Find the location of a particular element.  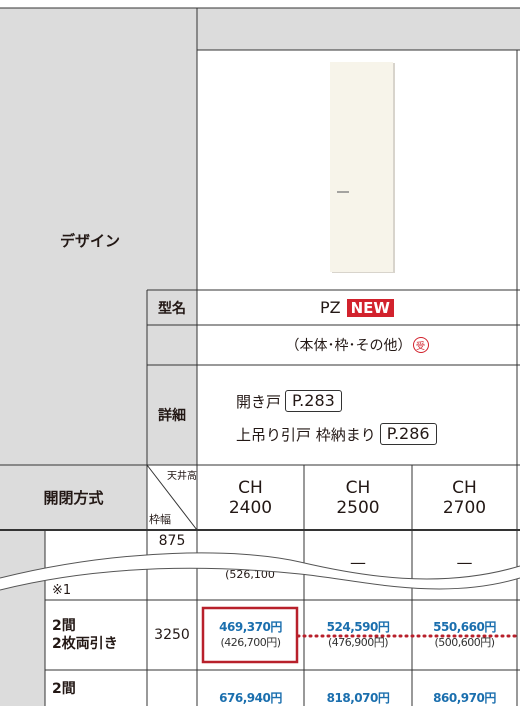

price-note: （本体･枠･その他） is located at coordinates (348, 346).